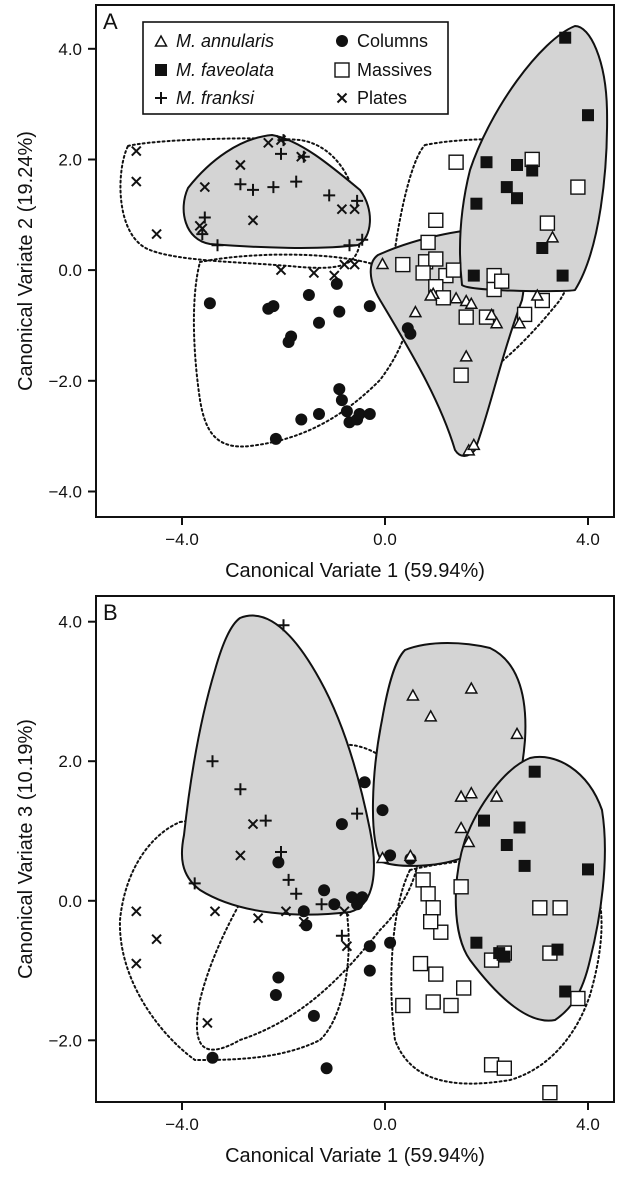 Image resolution: width=620 pixels, height=1195 pixels. I want to click on a-ytick-m2: −2.0, so click(65, 381).